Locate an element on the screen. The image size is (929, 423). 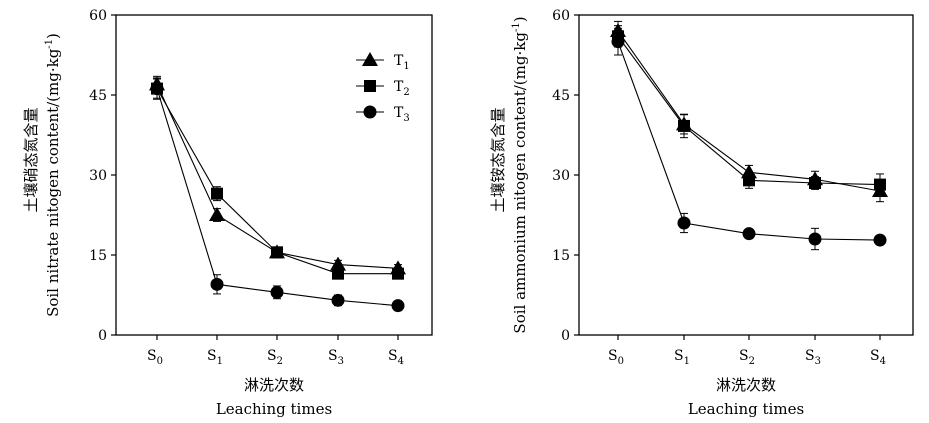
legend-label-sub: 1 is located at coordinates (406, 66).